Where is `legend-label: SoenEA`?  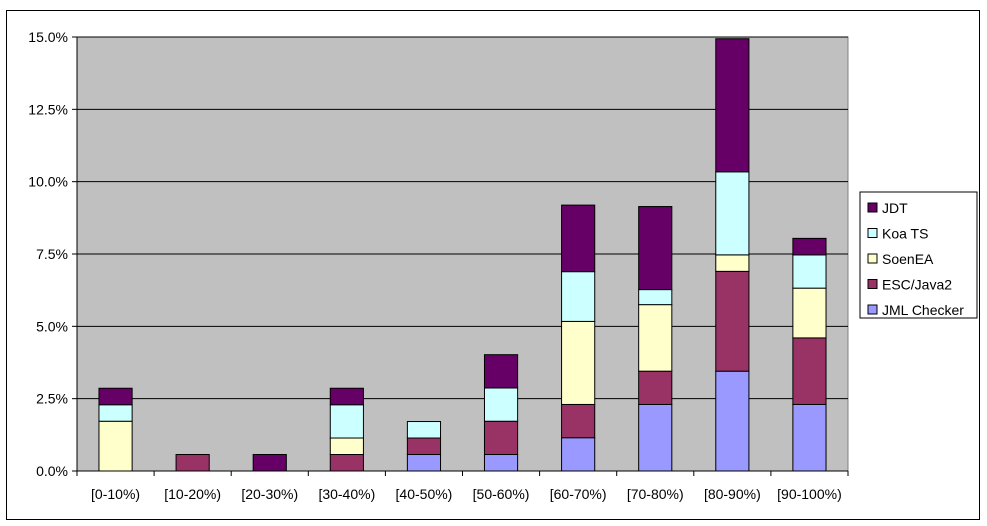
legend-label: SoenEA is located at coordinates (908, 259).